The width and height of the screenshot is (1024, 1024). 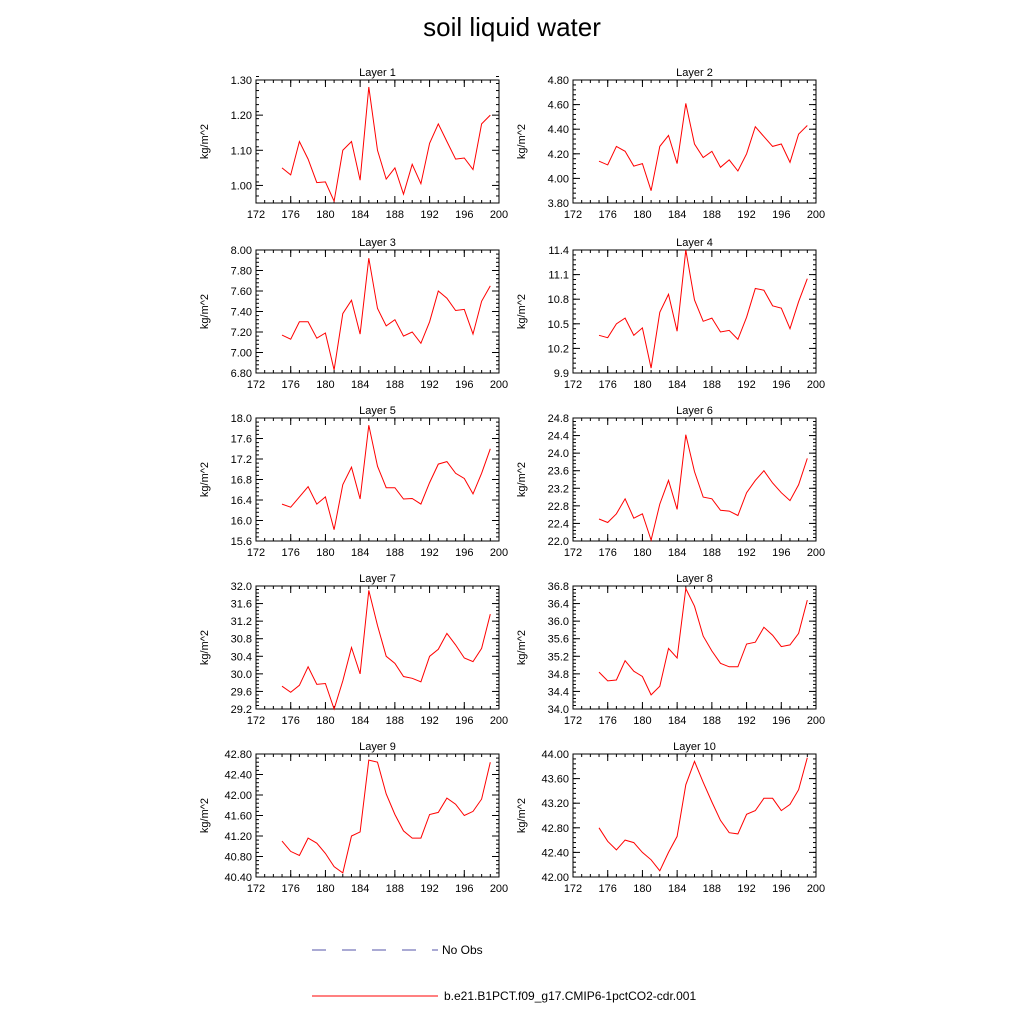 I want to click on y-tick-label: 22.4, so click(x=558, y=524).